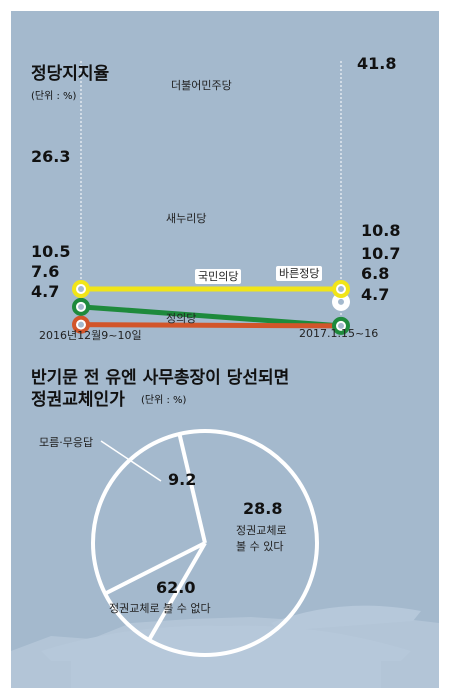 The width and height of the screenshot is (450, 699). Describe the element at coordinates (226, 643) in the screenshot. I see `palace-roof-lower` at that location.